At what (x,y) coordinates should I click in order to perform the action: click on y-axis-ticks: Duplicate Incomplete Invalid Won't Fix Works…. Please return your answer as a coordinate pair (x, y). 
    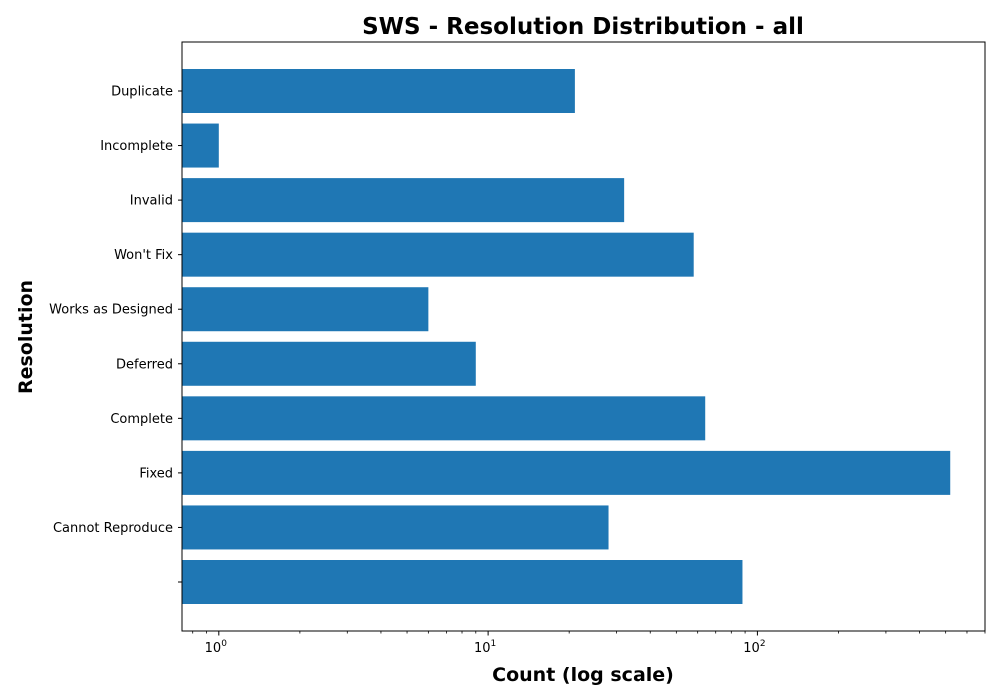
    Looking at the image, I should click on (115, 334).